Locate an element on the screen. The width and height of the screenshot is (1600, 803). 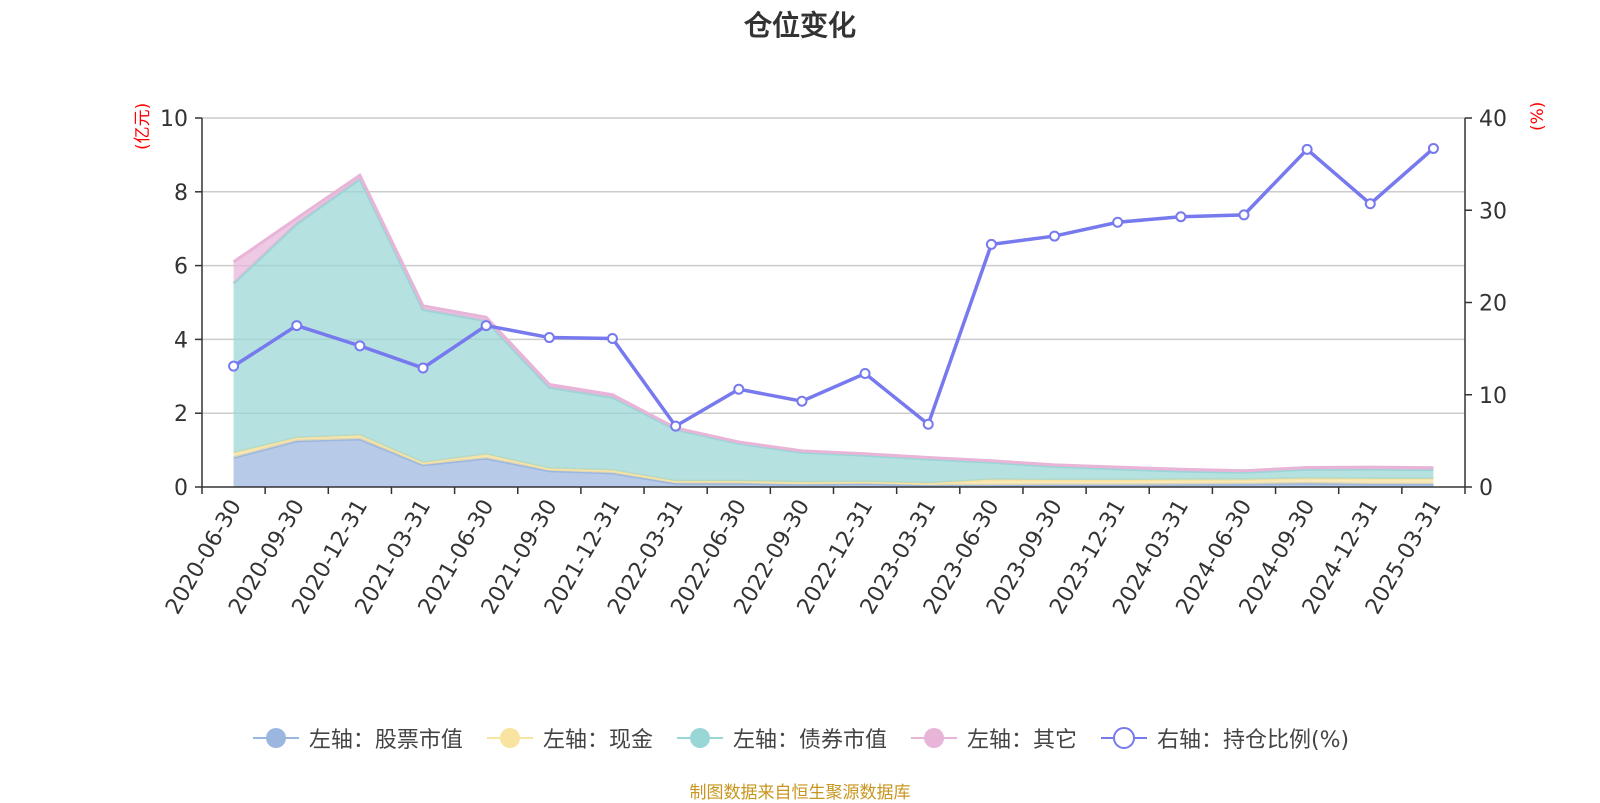
right-tick-label: 30 is located at coordinates (1493, 211).